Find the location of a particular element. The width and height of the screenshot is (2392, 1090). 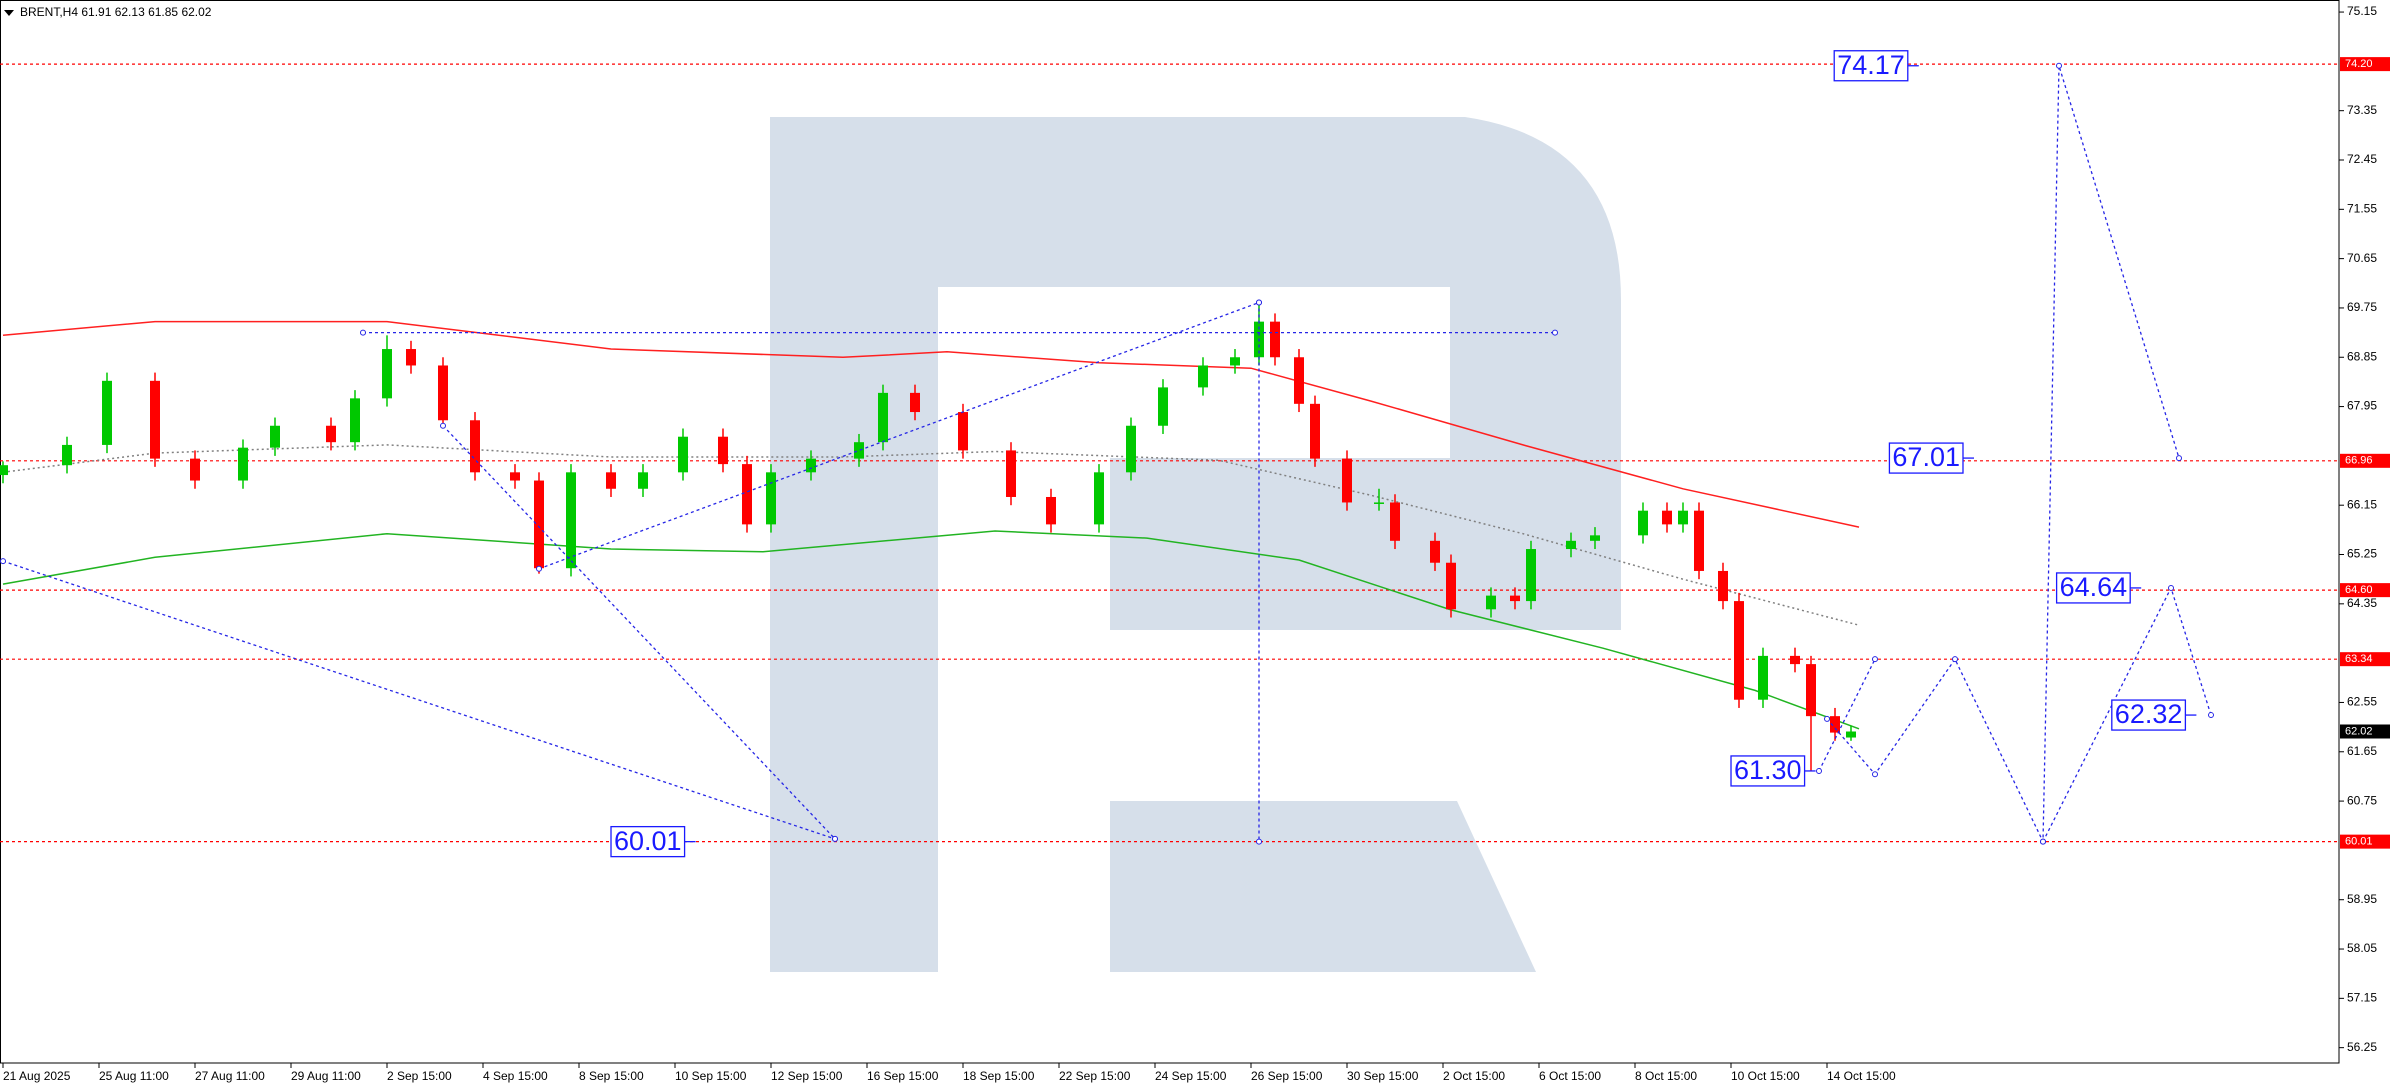

y-tick-label: 72.45 is located at coordinates (2362, 159).